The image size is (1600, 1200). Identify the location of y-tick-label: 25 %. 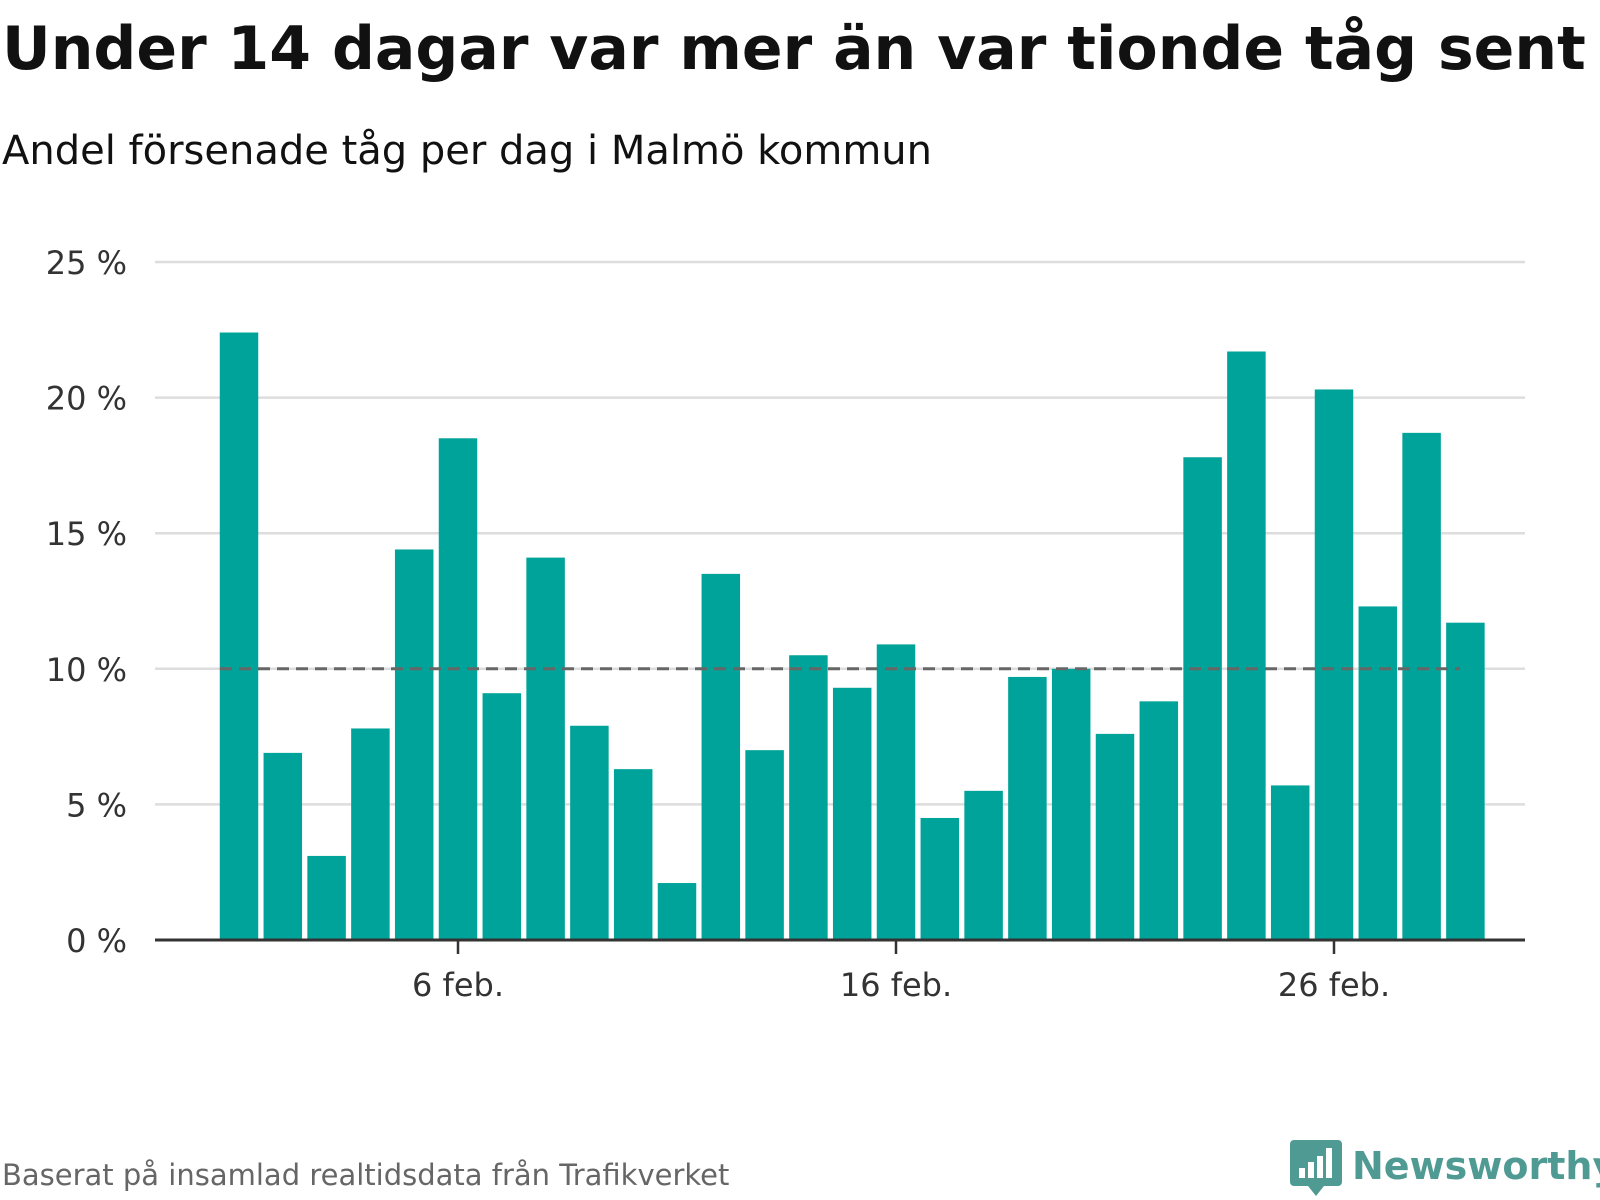
(86, 263).